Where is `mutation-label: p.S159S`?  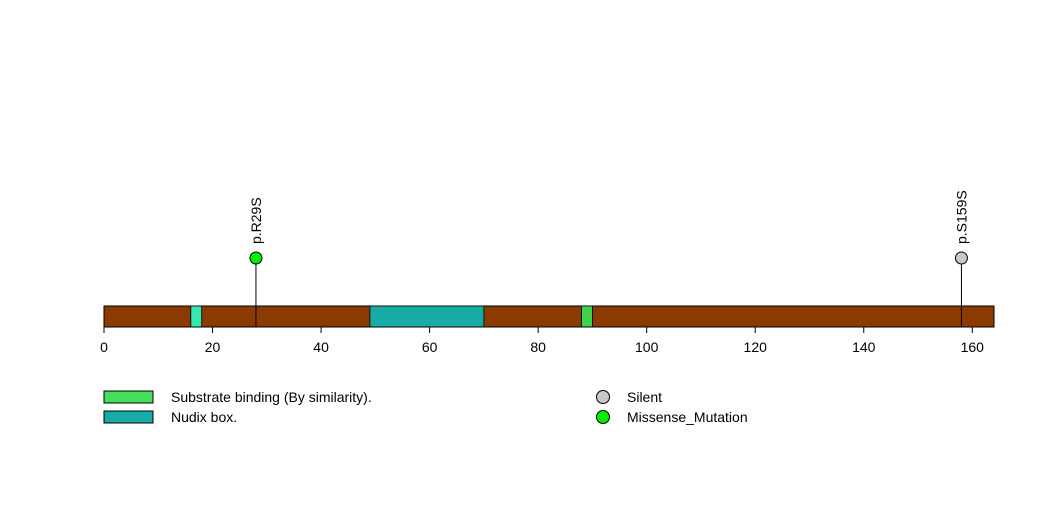 mutation-label: p.S159S is located at coordinates (961, 217).